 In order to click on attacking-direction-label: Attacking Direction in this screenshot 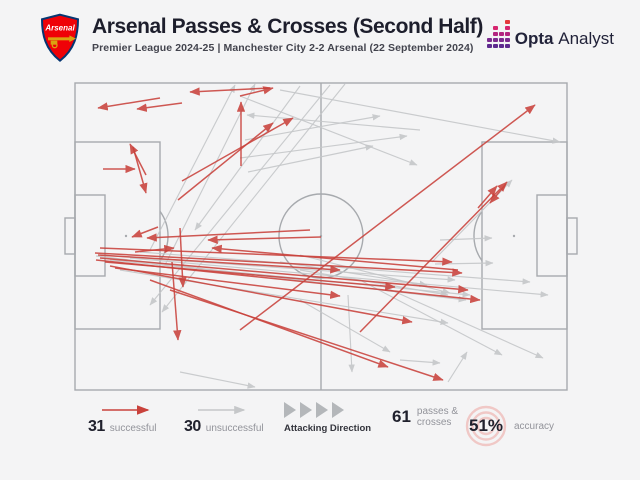, I will do `click(328, 428)`.